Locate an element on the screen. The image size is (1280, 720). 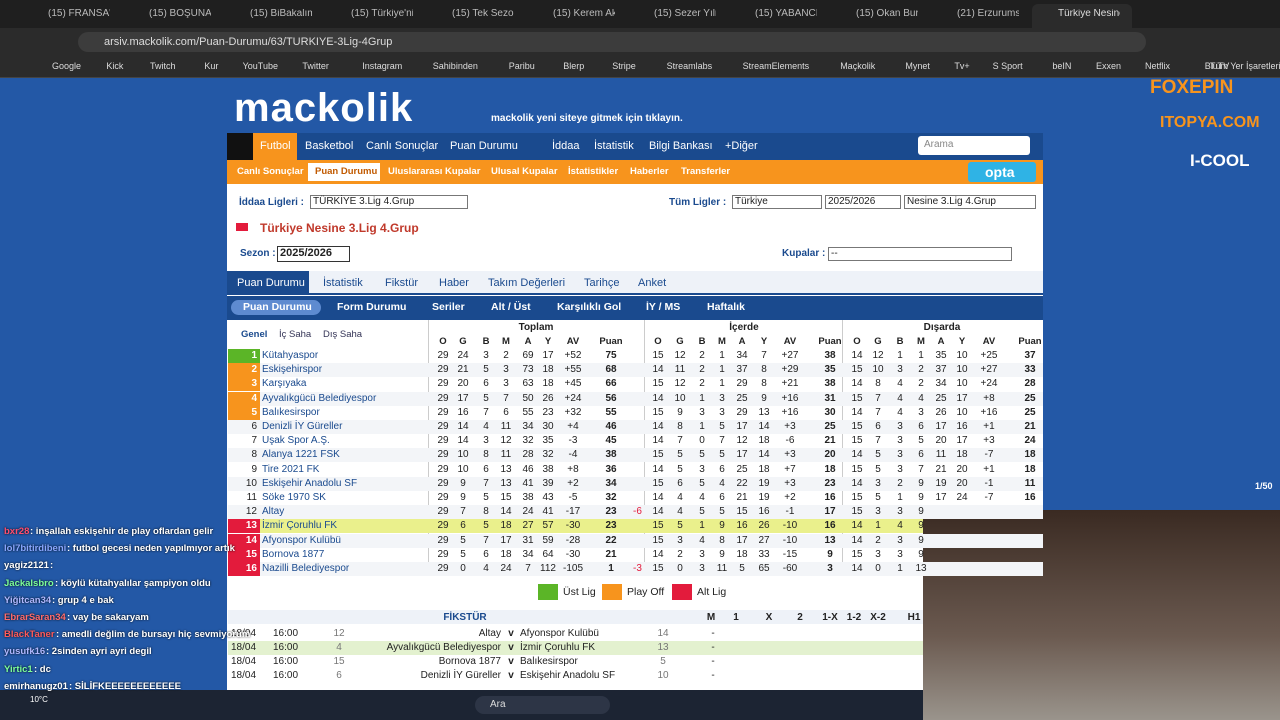
bookmark: Kick is located at coordinates (115, 66).